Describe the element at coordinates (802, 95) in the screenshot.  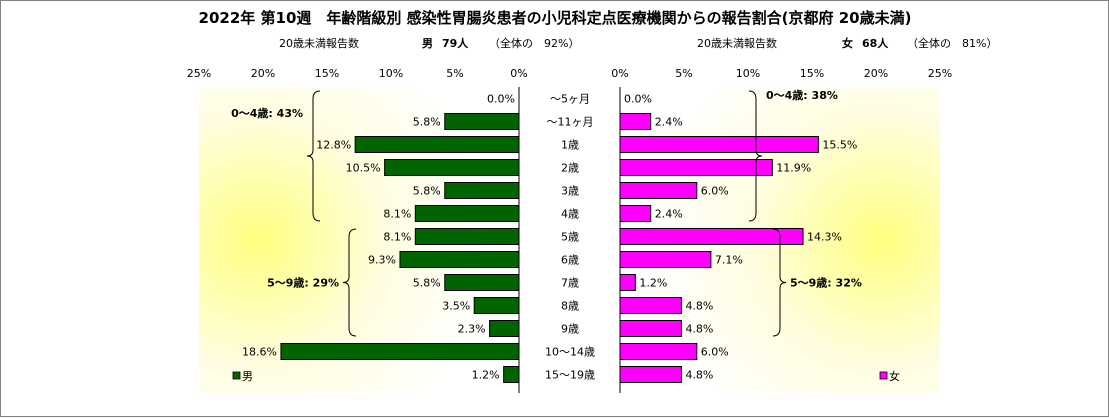
I see `female-annotation-label: 0～4歳: 38%` at that location.